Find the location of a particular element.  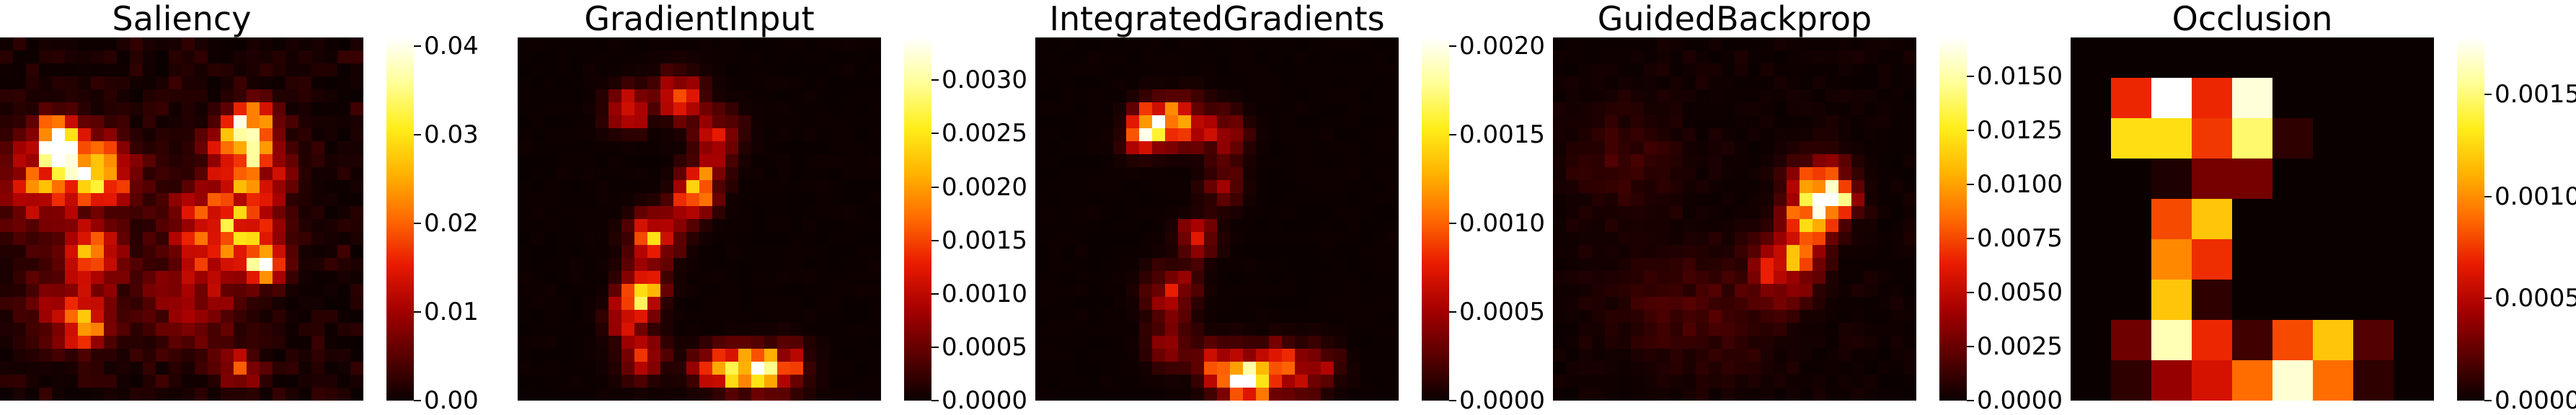

colorbar-tick is located at coordinates (1970, 76).